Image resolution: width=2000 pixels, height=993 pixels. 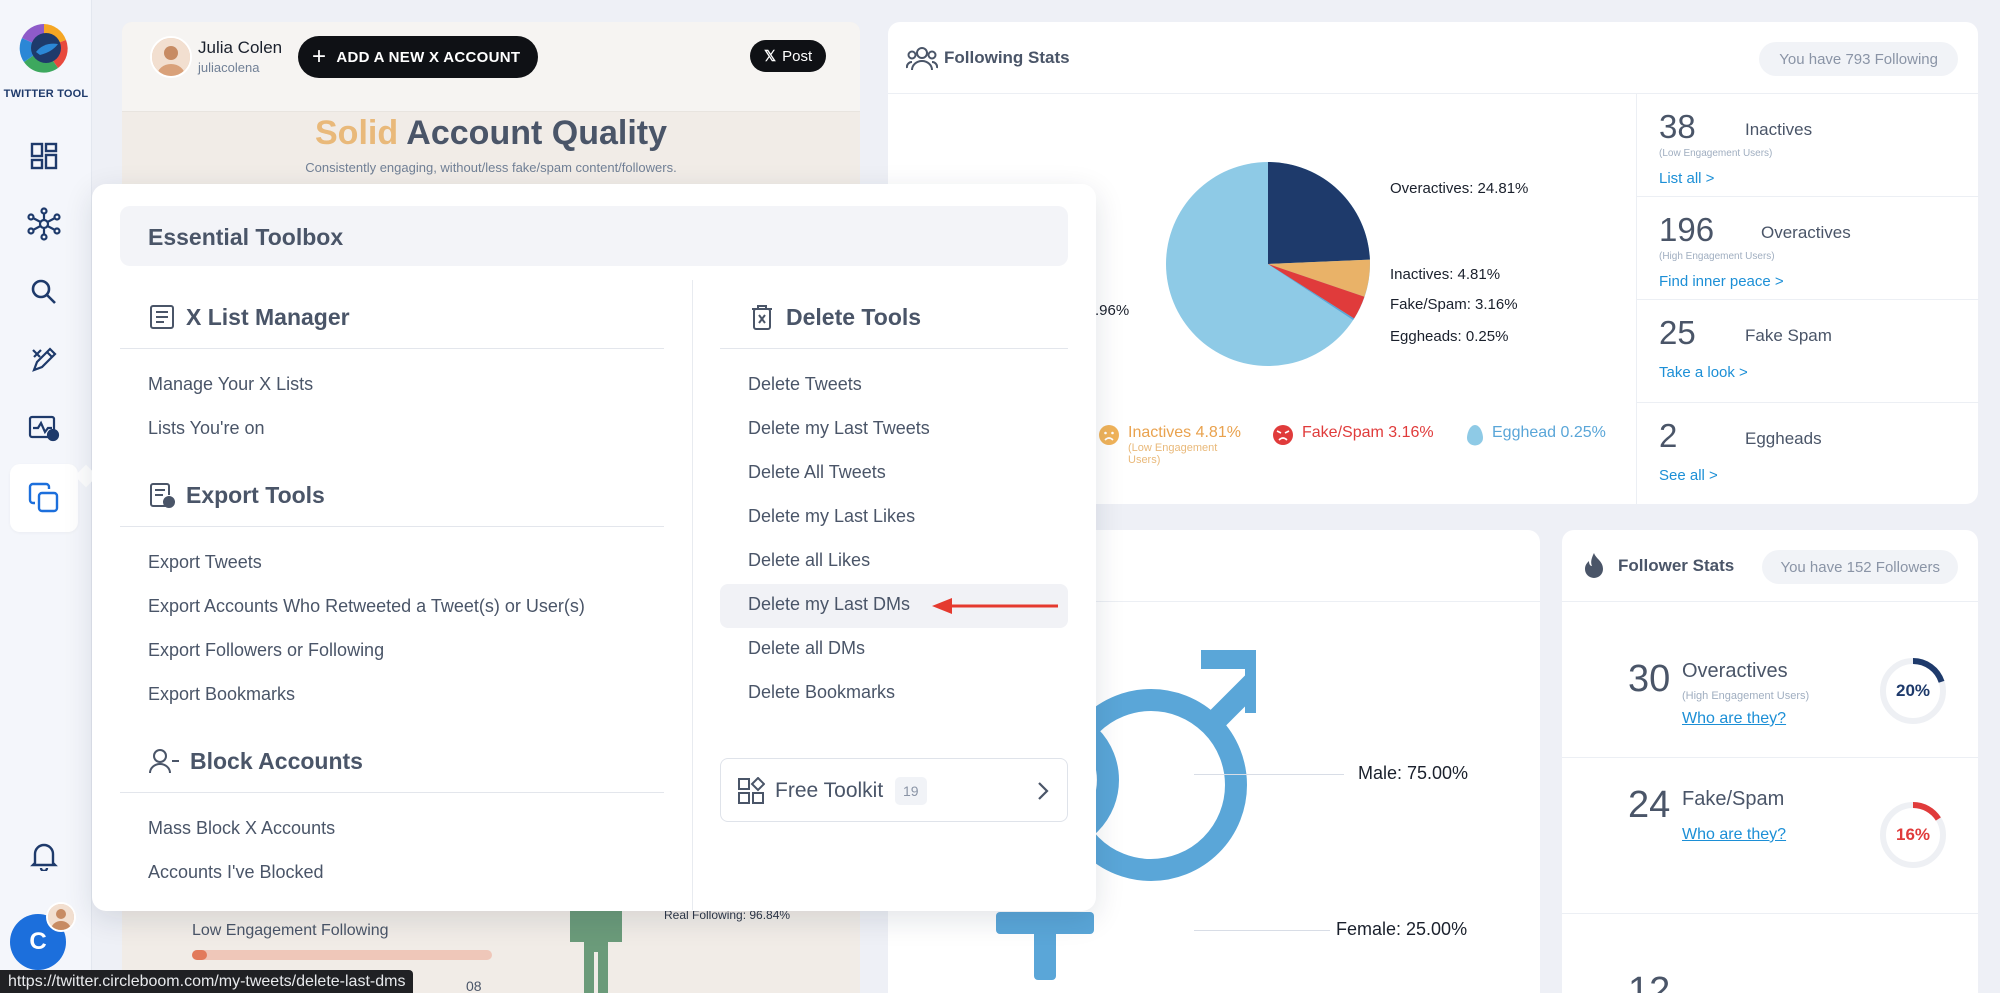 I want to click on dashboard-icon, so click(x=44, y=156).